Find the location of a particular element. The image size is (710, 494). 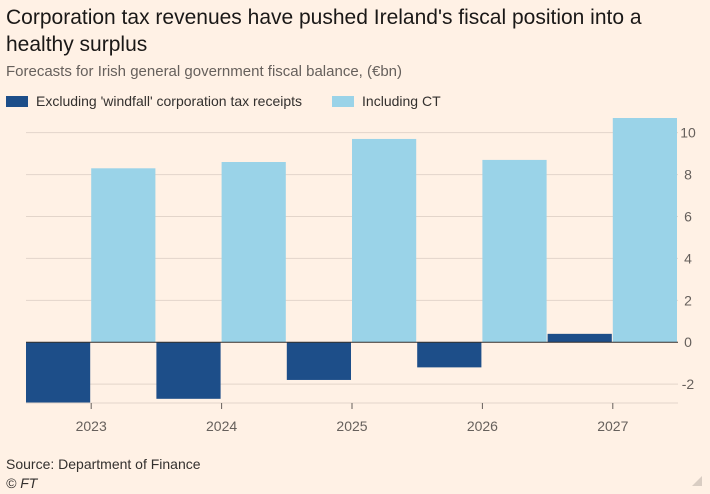

x-tick-label-2024: 2024 is located at coordinates (221, 426).